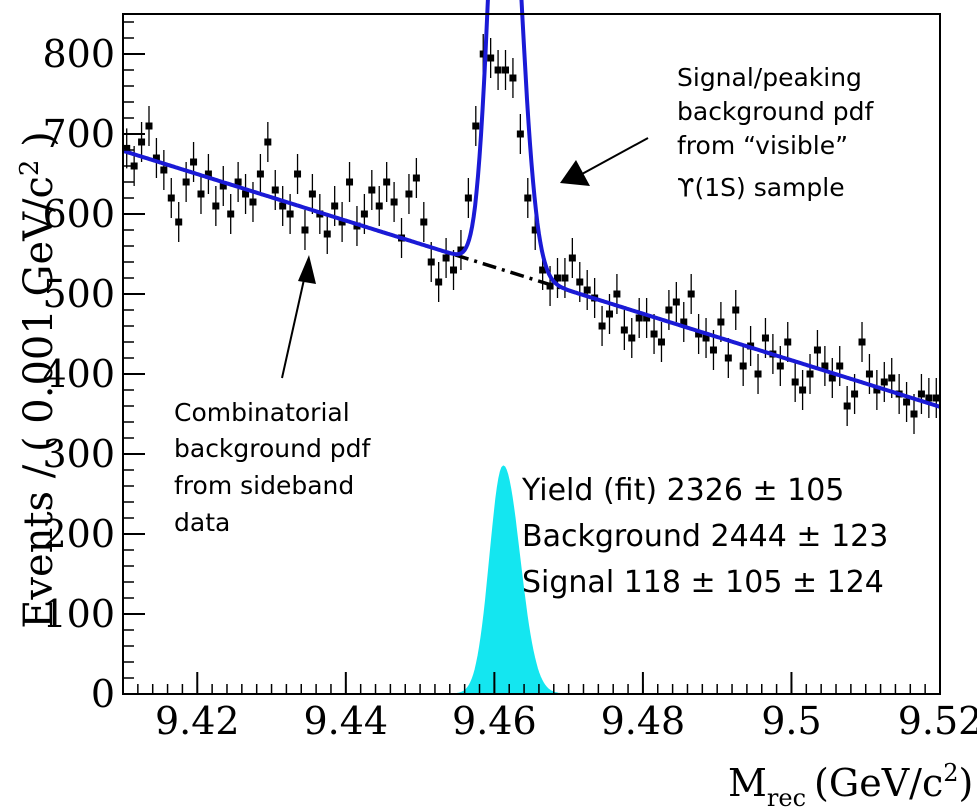  I want to click on background-arrow-head, so click(307, 269).